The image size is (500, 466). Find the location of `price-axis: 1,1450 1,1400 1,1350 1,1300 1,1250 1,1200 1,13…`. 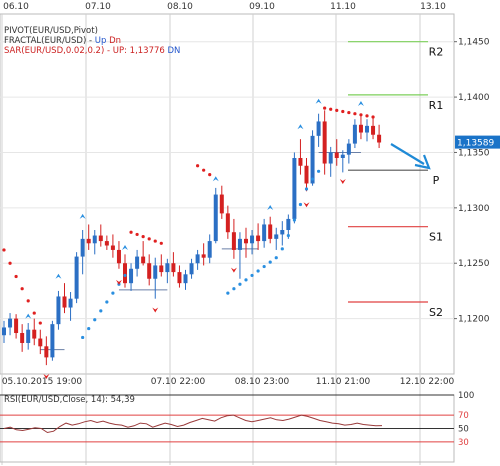

price-axis: 1,1450 1,1400 1,1350 1,1300 1,1250 1,1200 1,13… is located at coordinates (477, 181).